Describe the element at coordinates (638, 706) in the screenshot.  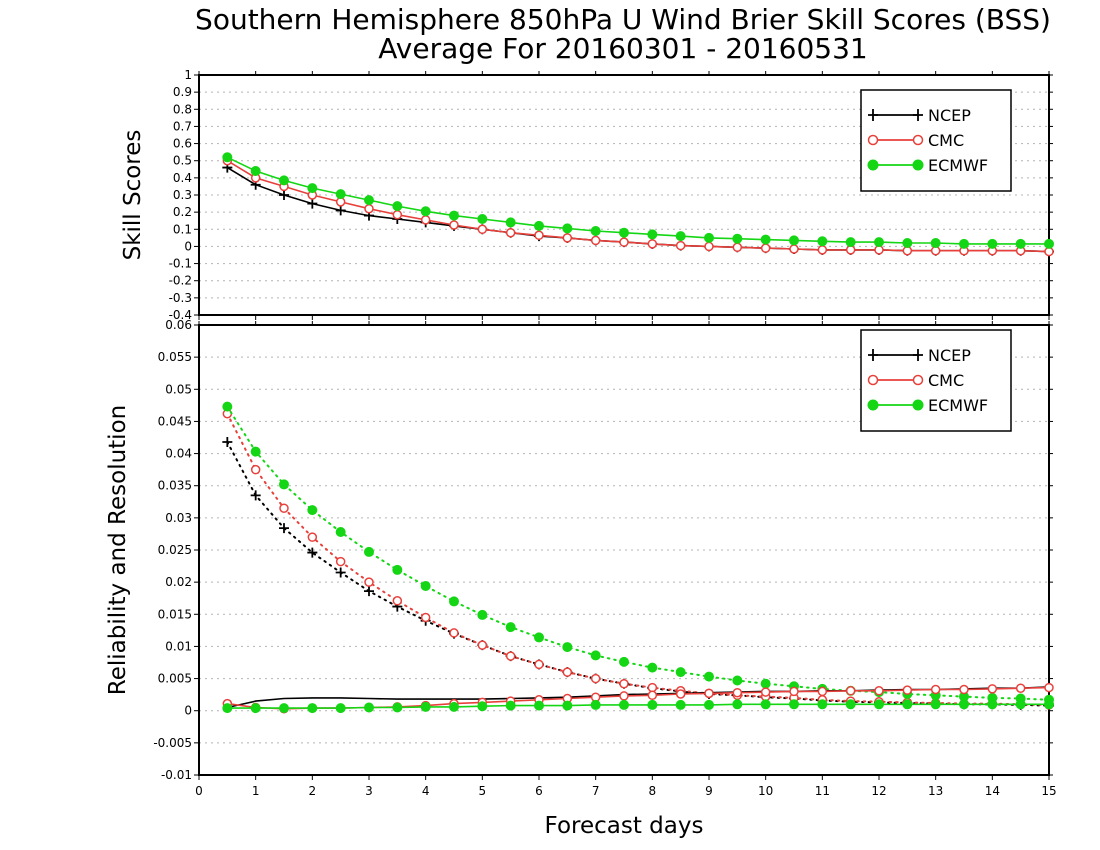
I see `series-line-ecmwf-reliability` at that location.